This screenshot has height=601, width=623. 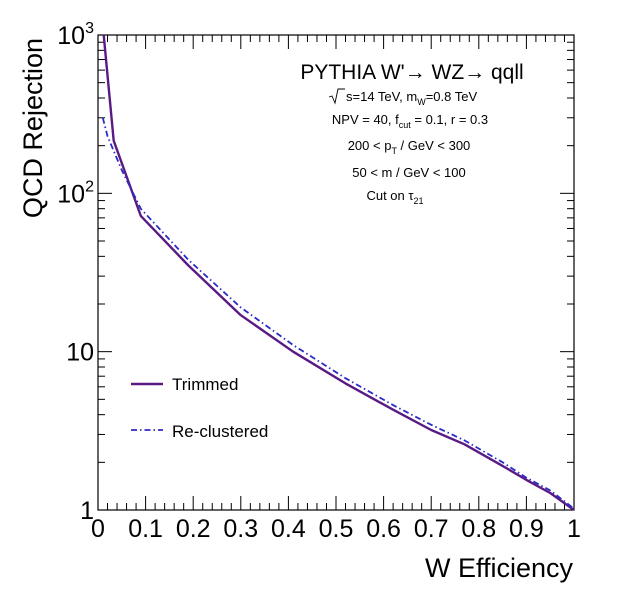 I want to click on y-tick-label-100-exponent: 2, so click(x=89, y=186).